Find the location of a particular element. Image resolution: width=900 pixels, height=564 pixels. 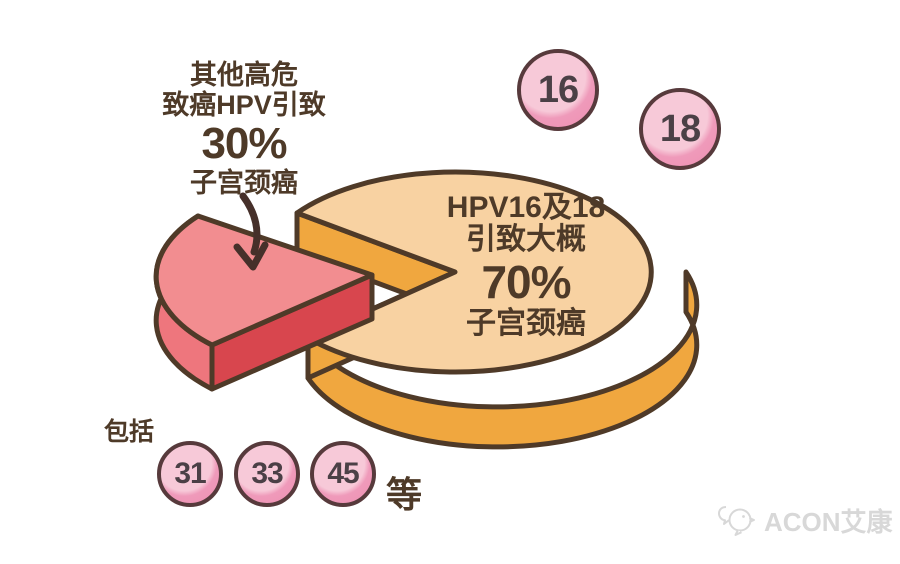

hpv-type-ball-31: 31 is located at coordinates (190, 474).